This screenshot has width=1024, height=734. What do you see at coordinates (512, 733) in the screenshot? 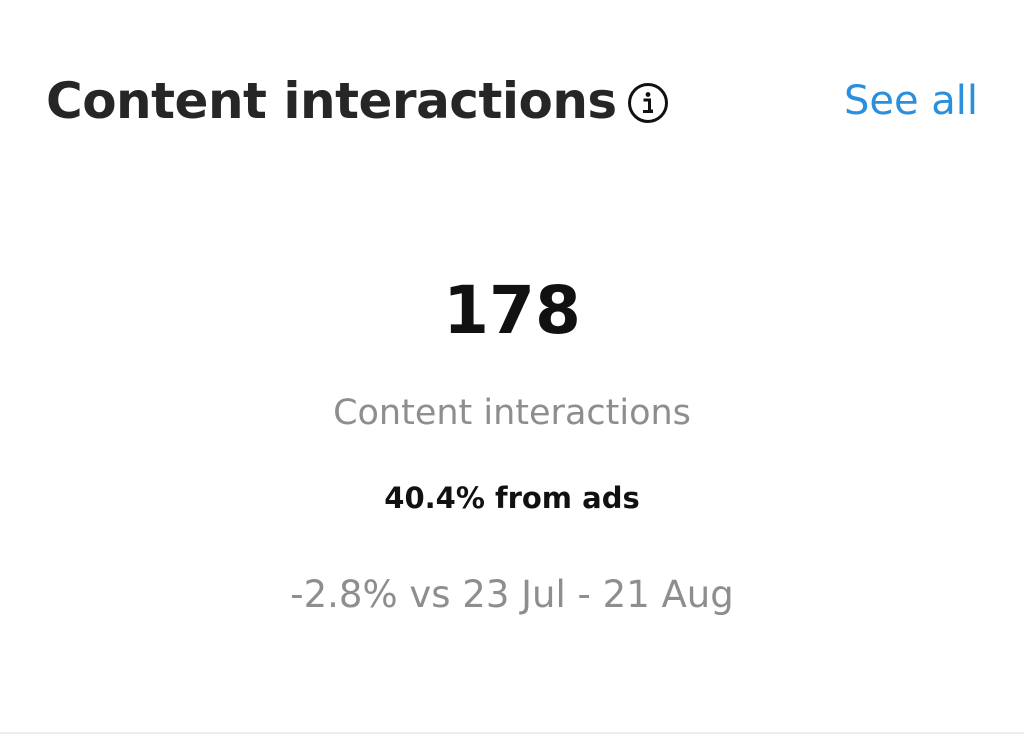
I see `divider` at bounding box center [512, 733].